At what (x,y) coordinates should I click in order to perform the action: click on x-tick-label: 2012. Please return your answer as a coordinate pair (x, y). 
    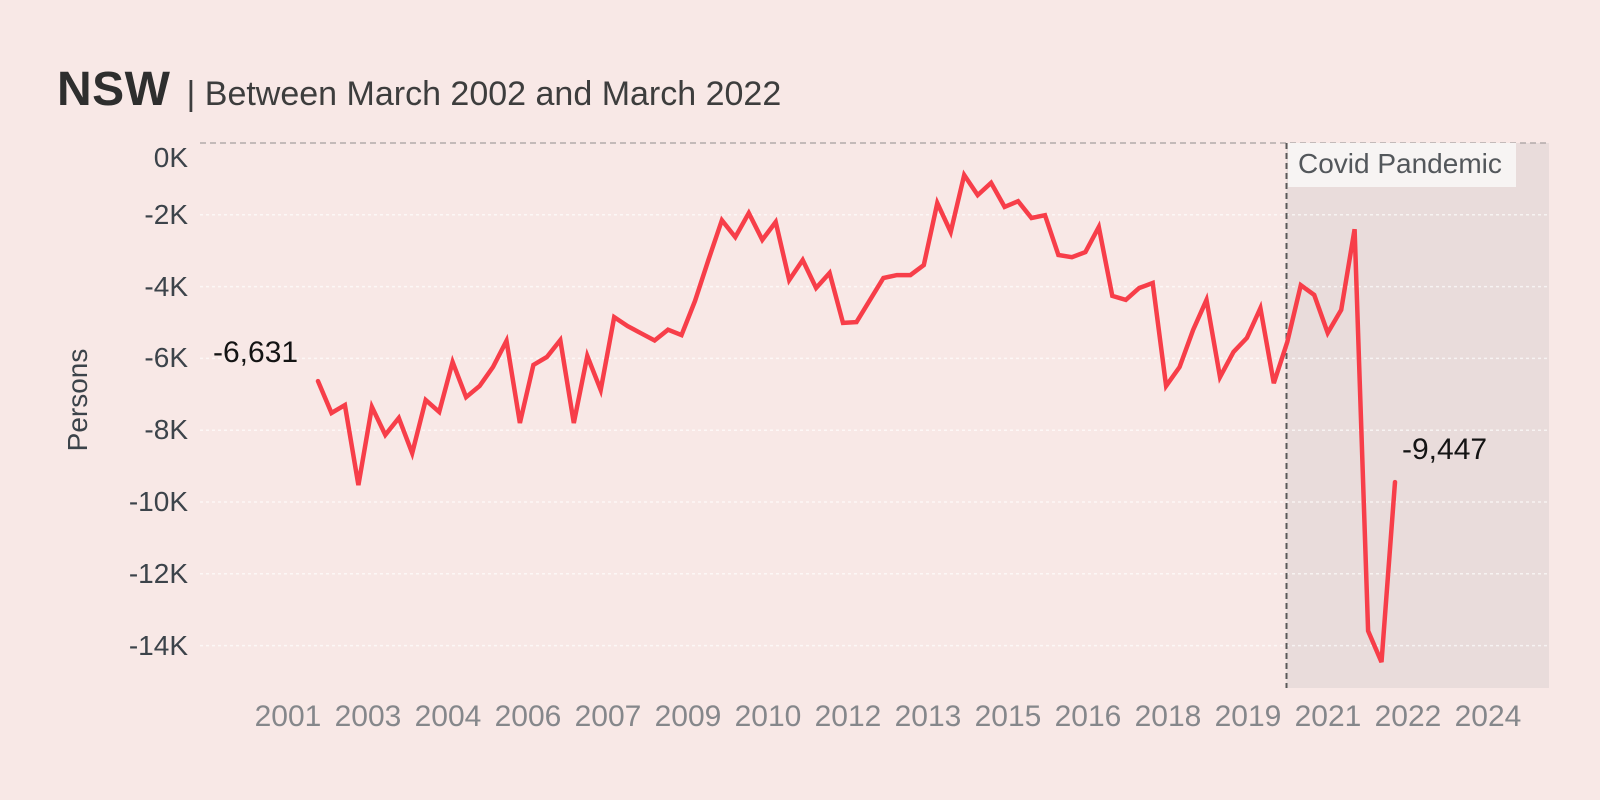
    Looking at the image, I should click on (848, 716).